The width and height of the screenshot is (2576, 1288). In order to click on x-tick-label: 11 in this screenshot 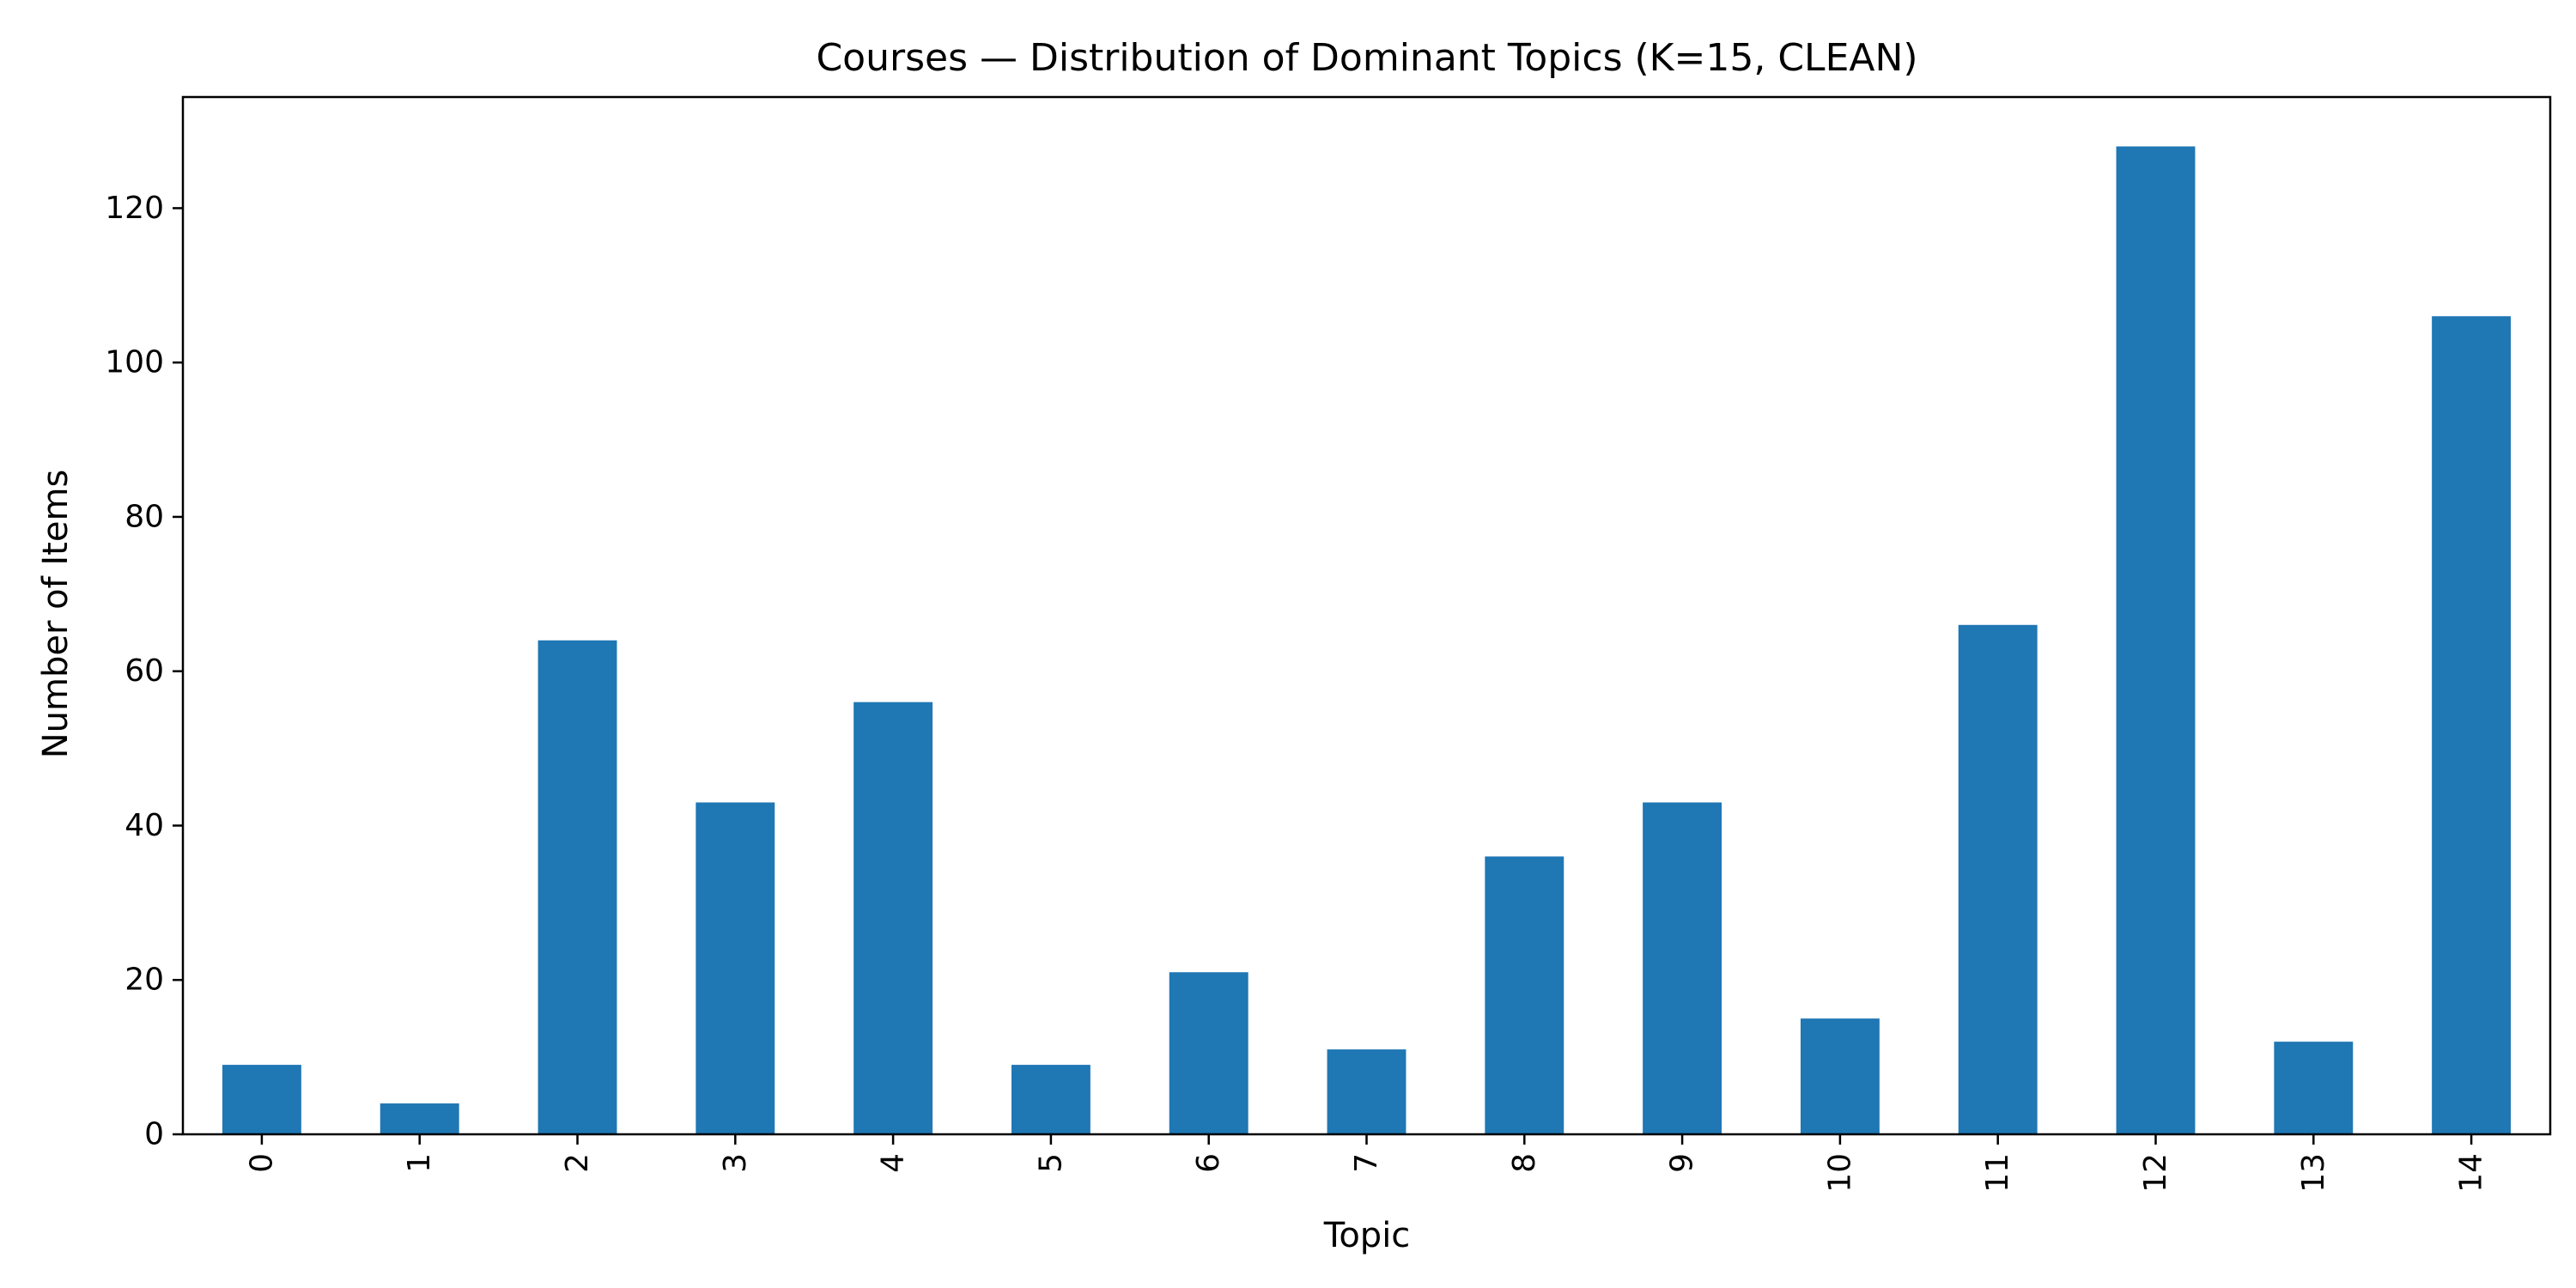, I will do `click(1997, 1173)`.